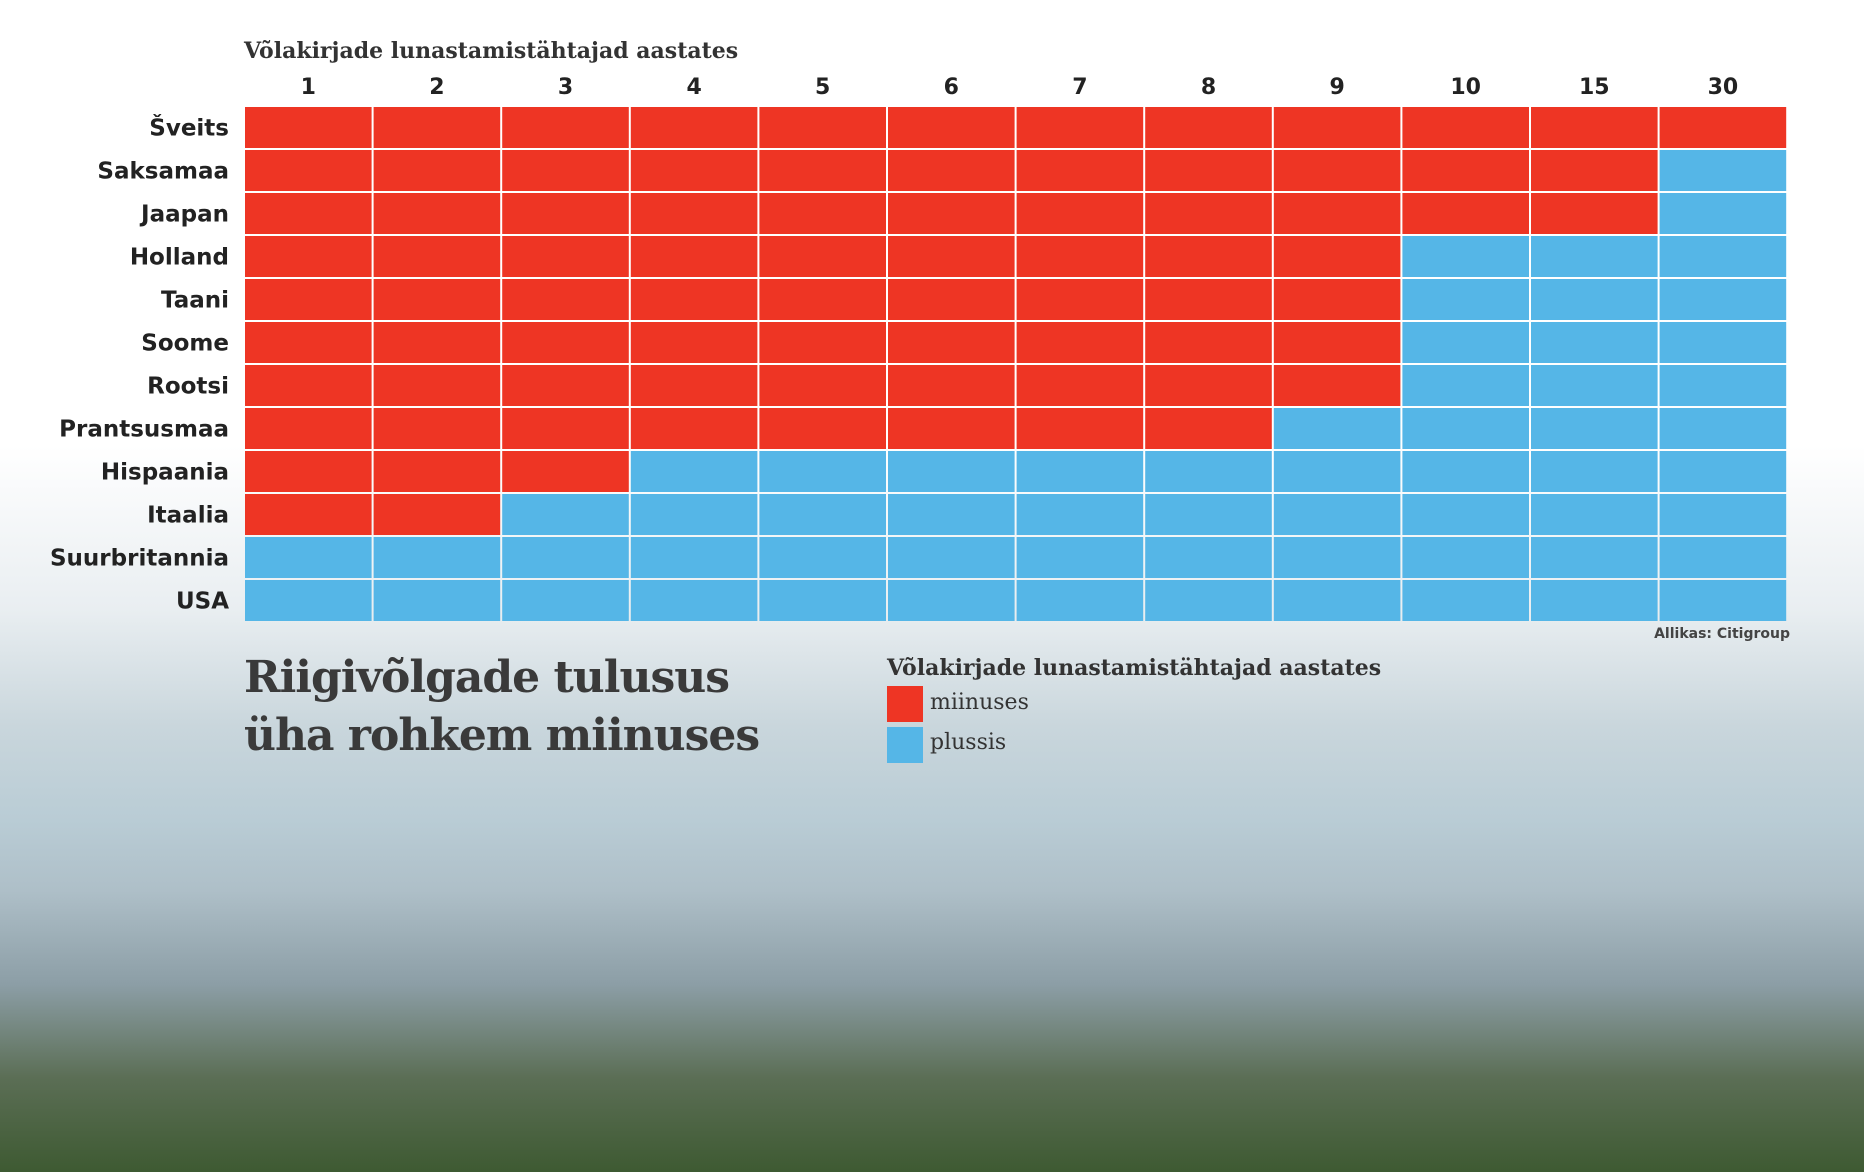 This screenshot has height=1172, width=1864. I want to click on x-tick-label: 10, so click(1465, 87).